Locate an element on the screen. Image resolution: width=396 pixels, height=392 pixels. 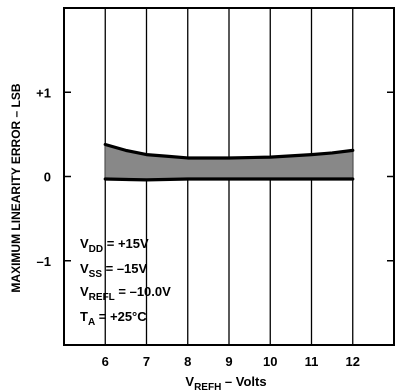
xtick-label-10: 10 is located at coordinates (270, 361).